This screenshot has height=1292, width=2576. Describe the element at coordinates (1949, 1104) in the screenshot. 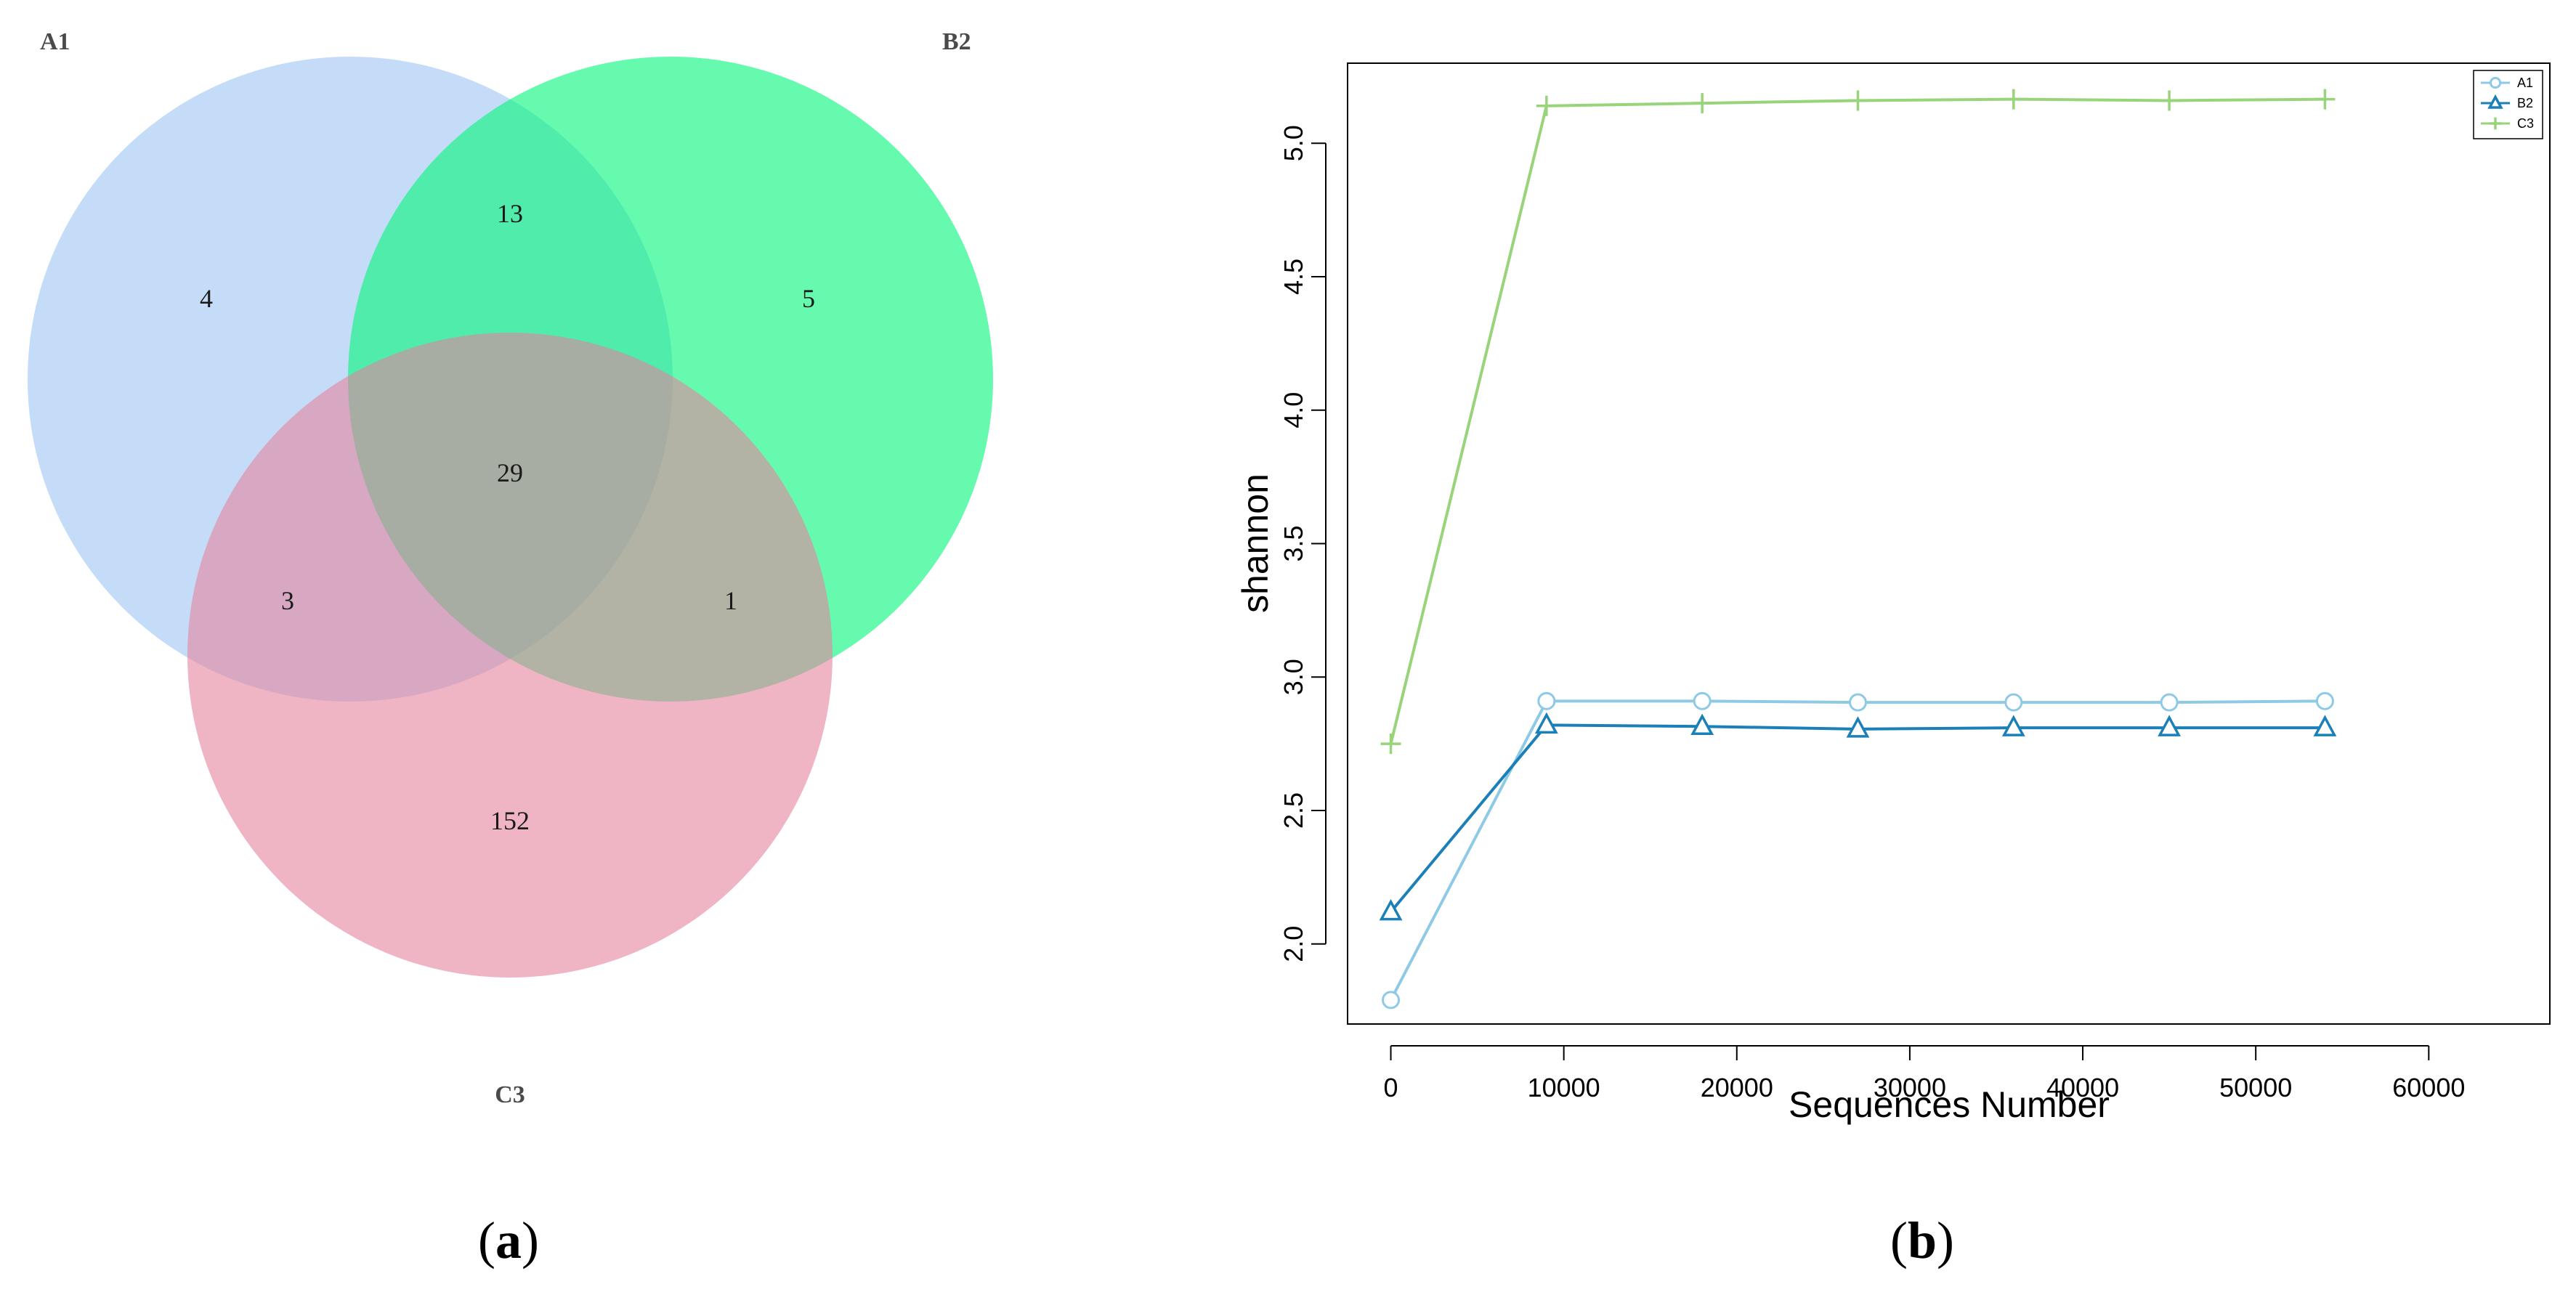

I see `x-axis-title: Sequences Number` at that location.